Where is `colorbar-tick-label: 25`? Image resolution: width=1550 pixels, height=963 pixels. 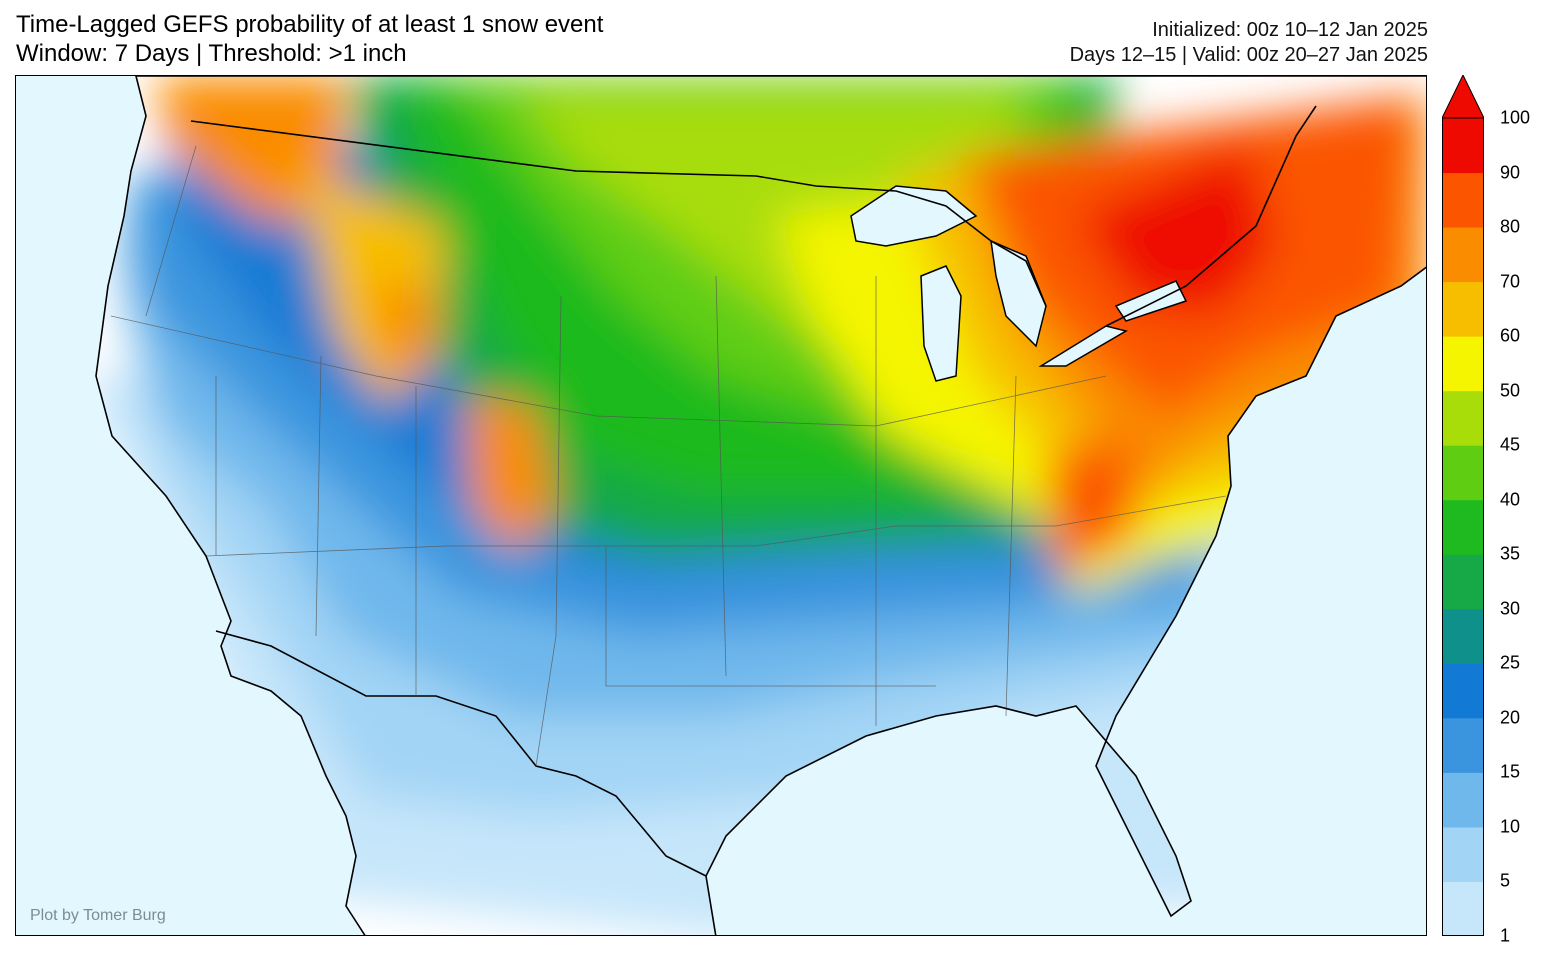
colorbar-tick-label: 25 is located at coordinates (1510, 662).